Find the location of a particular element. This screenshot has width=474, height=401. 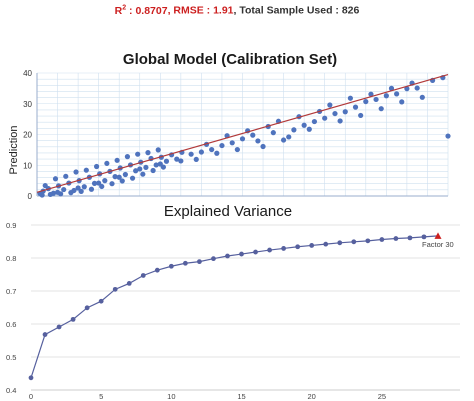

variance-y-tick-label: 0.6 is located at coordinates (11, 324).